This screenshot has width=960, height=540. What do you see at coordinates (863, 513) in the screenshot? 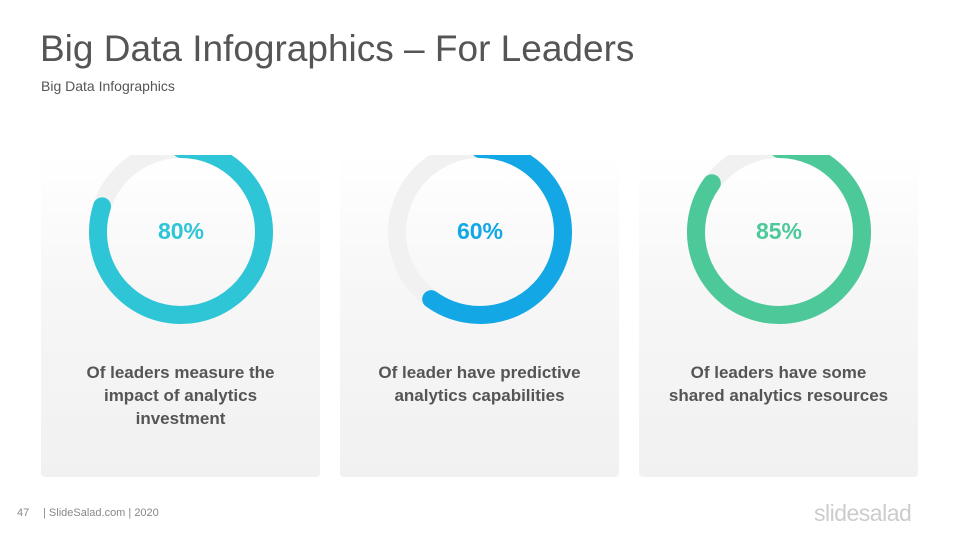
I see `logo: slidesalad` at bounding box center [863, 513].